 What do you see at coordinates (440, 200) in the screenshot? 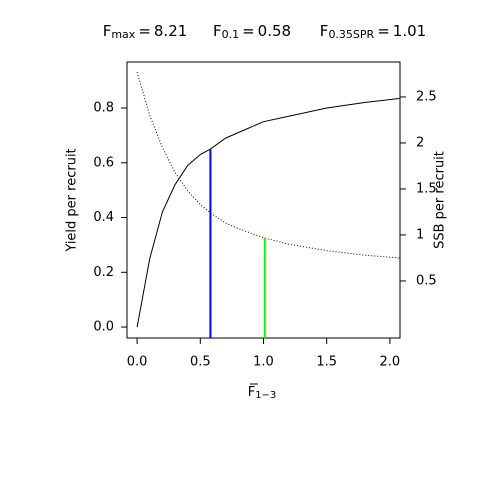
I see `y2-axis-label: SSB per recruit` at bounding box center [440, 200].